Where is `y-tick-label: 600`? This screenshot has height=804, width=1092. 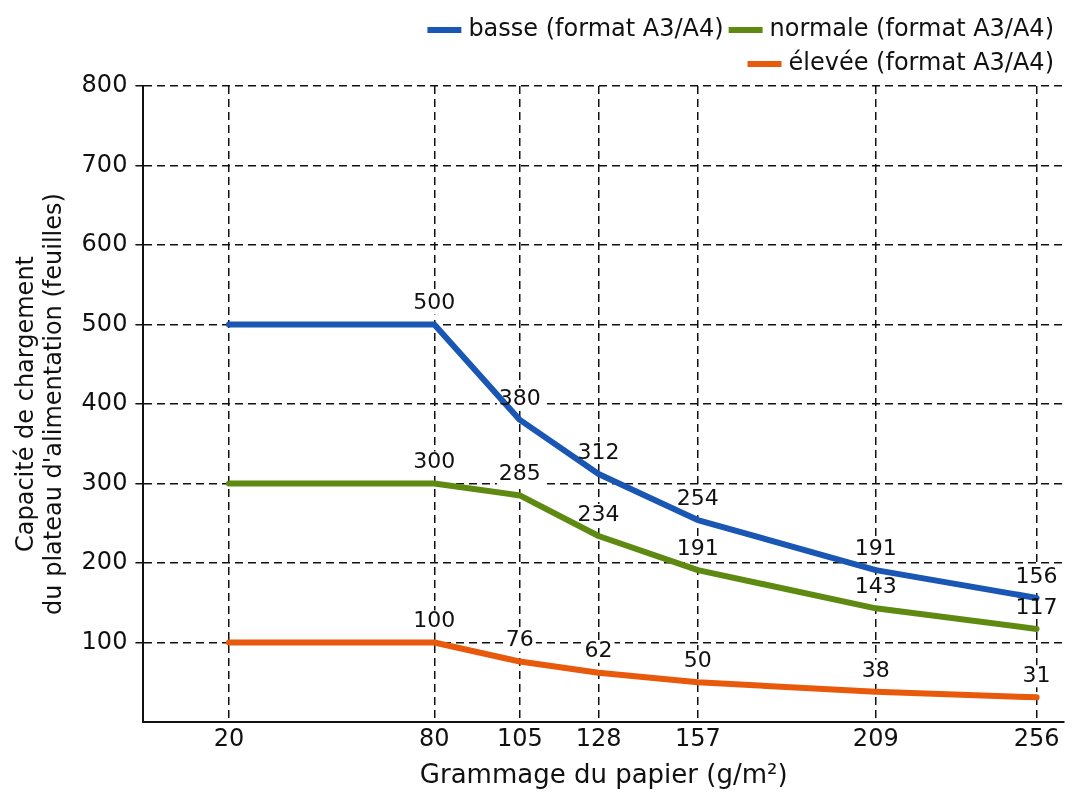 y-tick-label: 600 is located at coordinates (104, 243).